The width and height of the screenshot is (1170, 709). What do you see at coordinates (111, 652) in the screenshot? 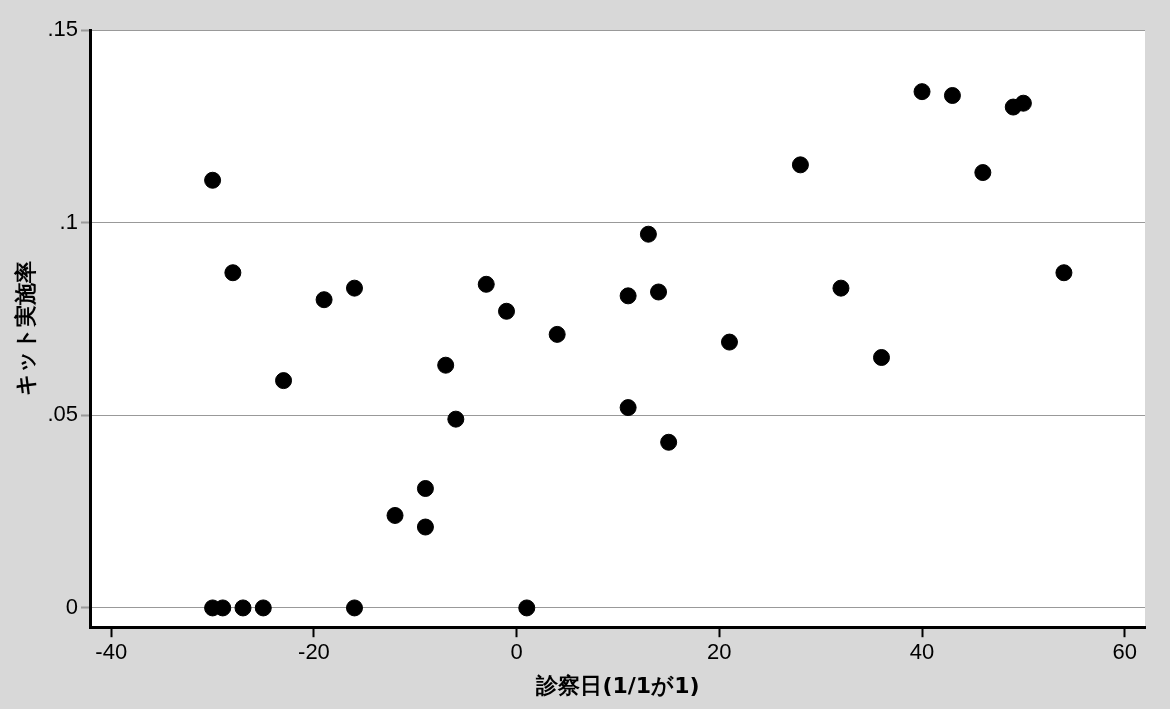
I see `x-tick-label: -40` at bounding box center [111, 652].